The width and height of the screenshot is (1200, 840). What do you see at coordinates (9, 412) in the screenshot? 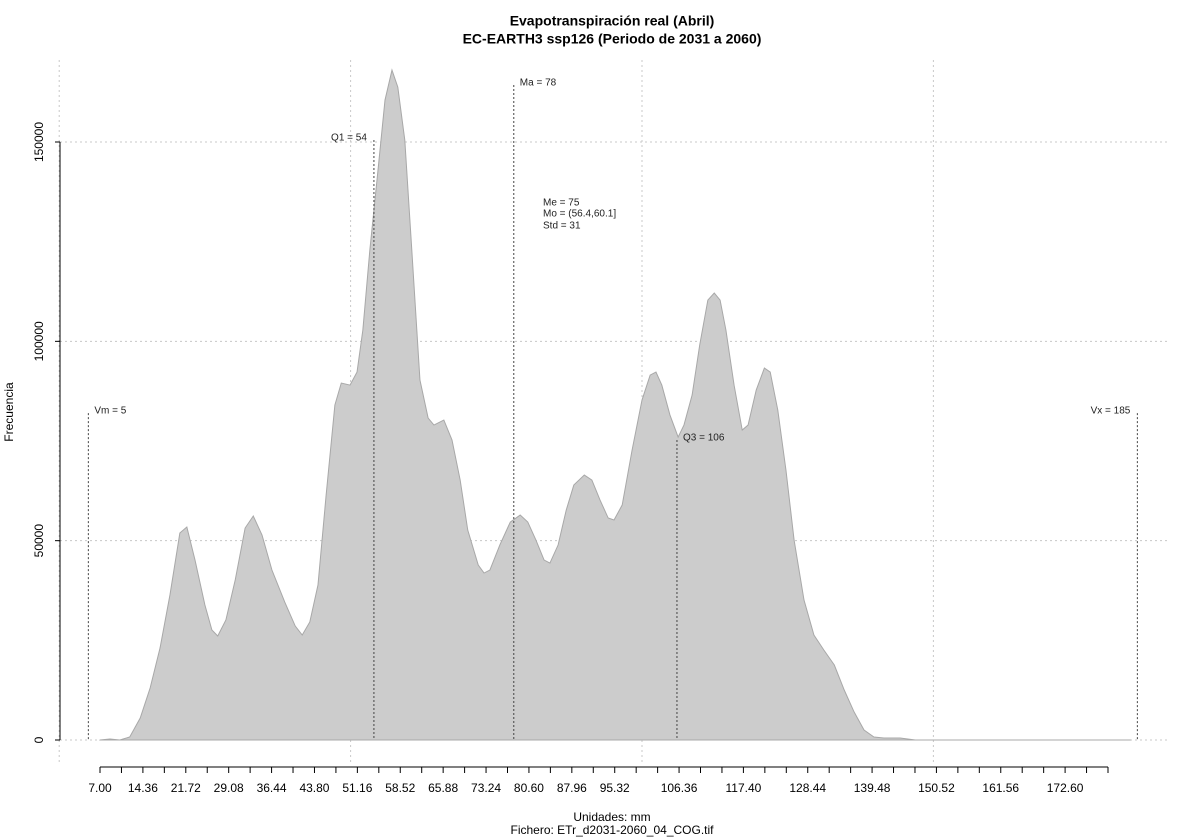
I see `y-axis-label: Frecuencia` at bounding box center [9, 412].